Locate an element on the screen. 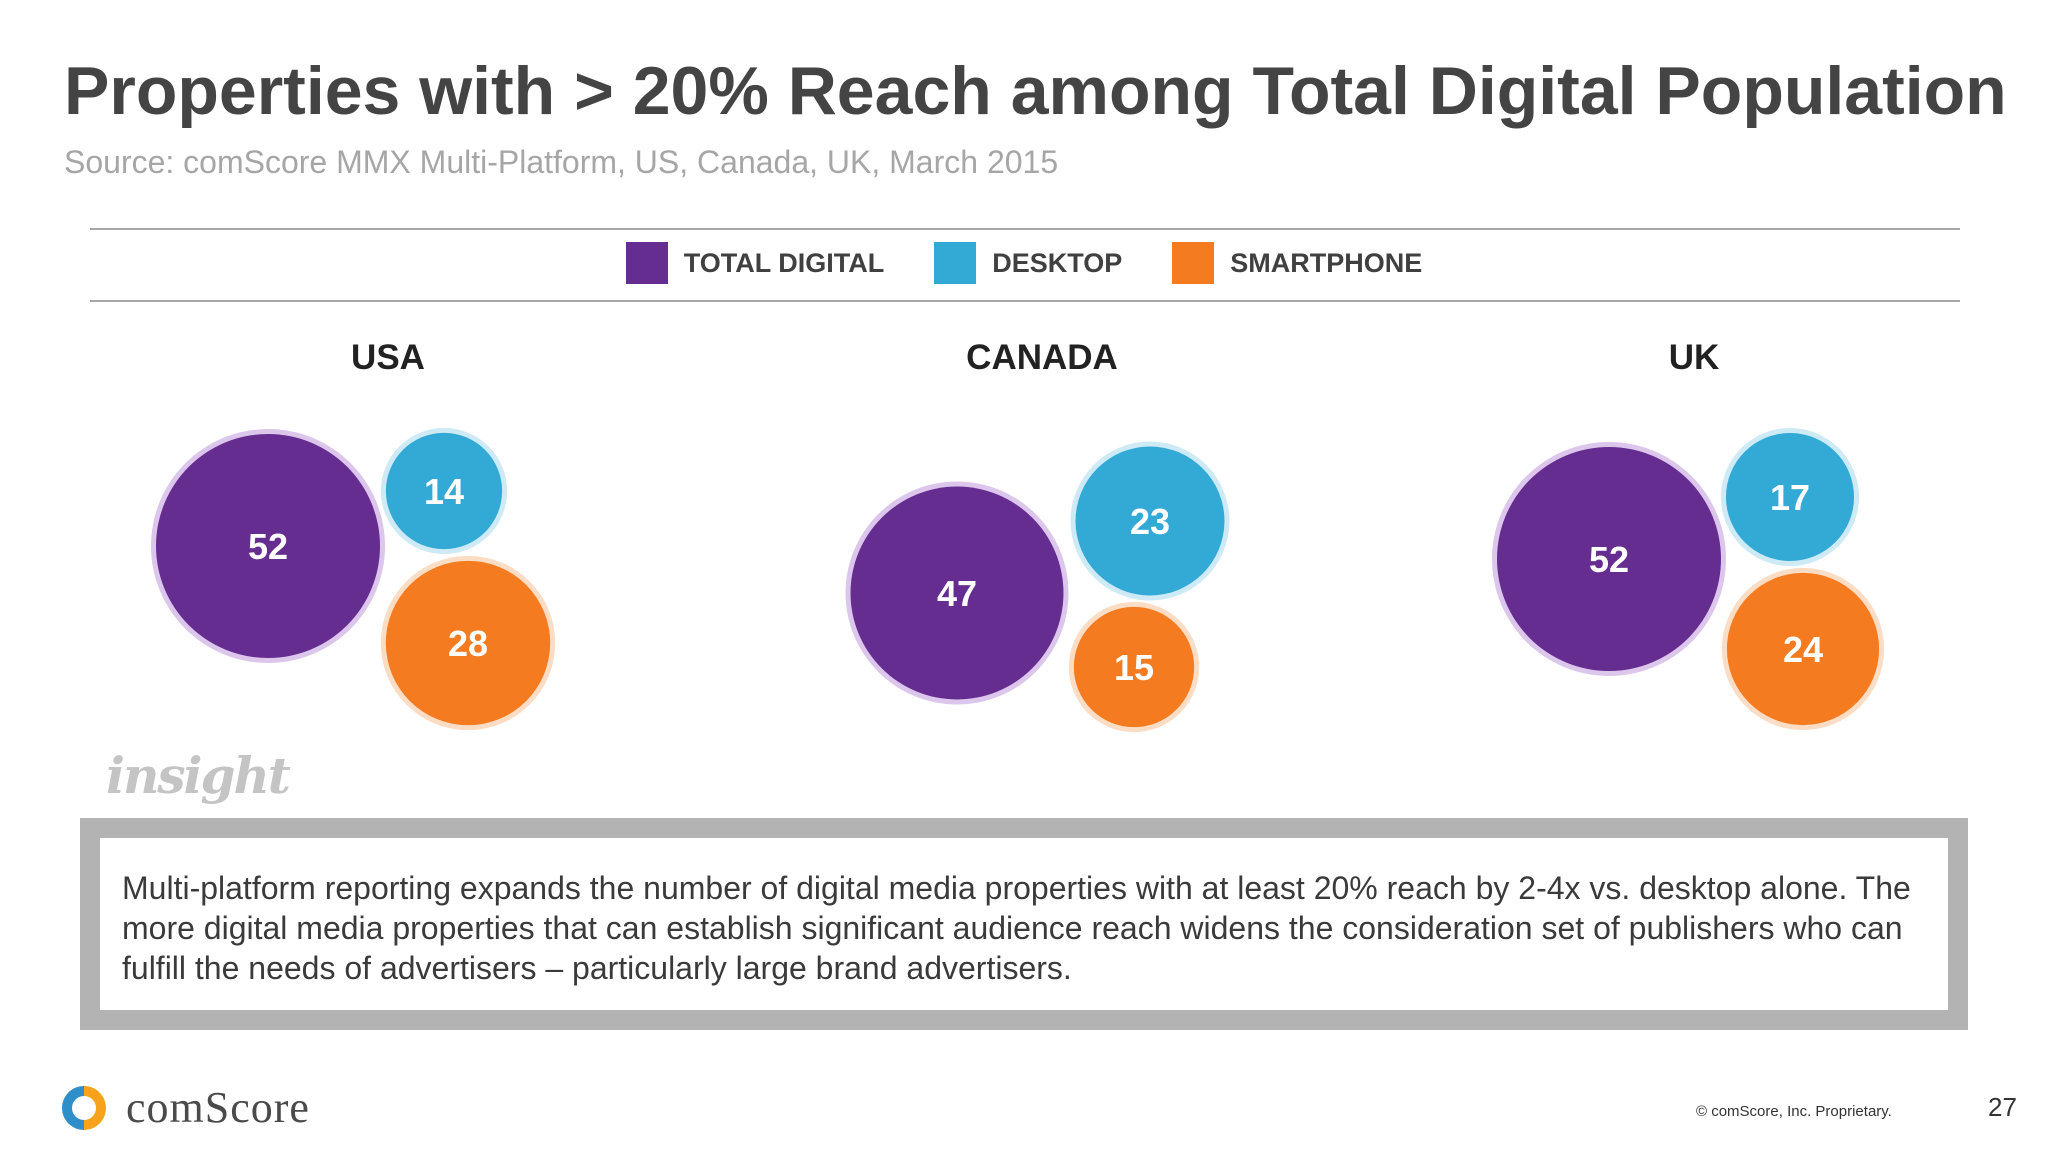 This screenshot has width=2048, height=1152. legend-item-desktop: DESKTOP is located at coordinates (1028, 263).